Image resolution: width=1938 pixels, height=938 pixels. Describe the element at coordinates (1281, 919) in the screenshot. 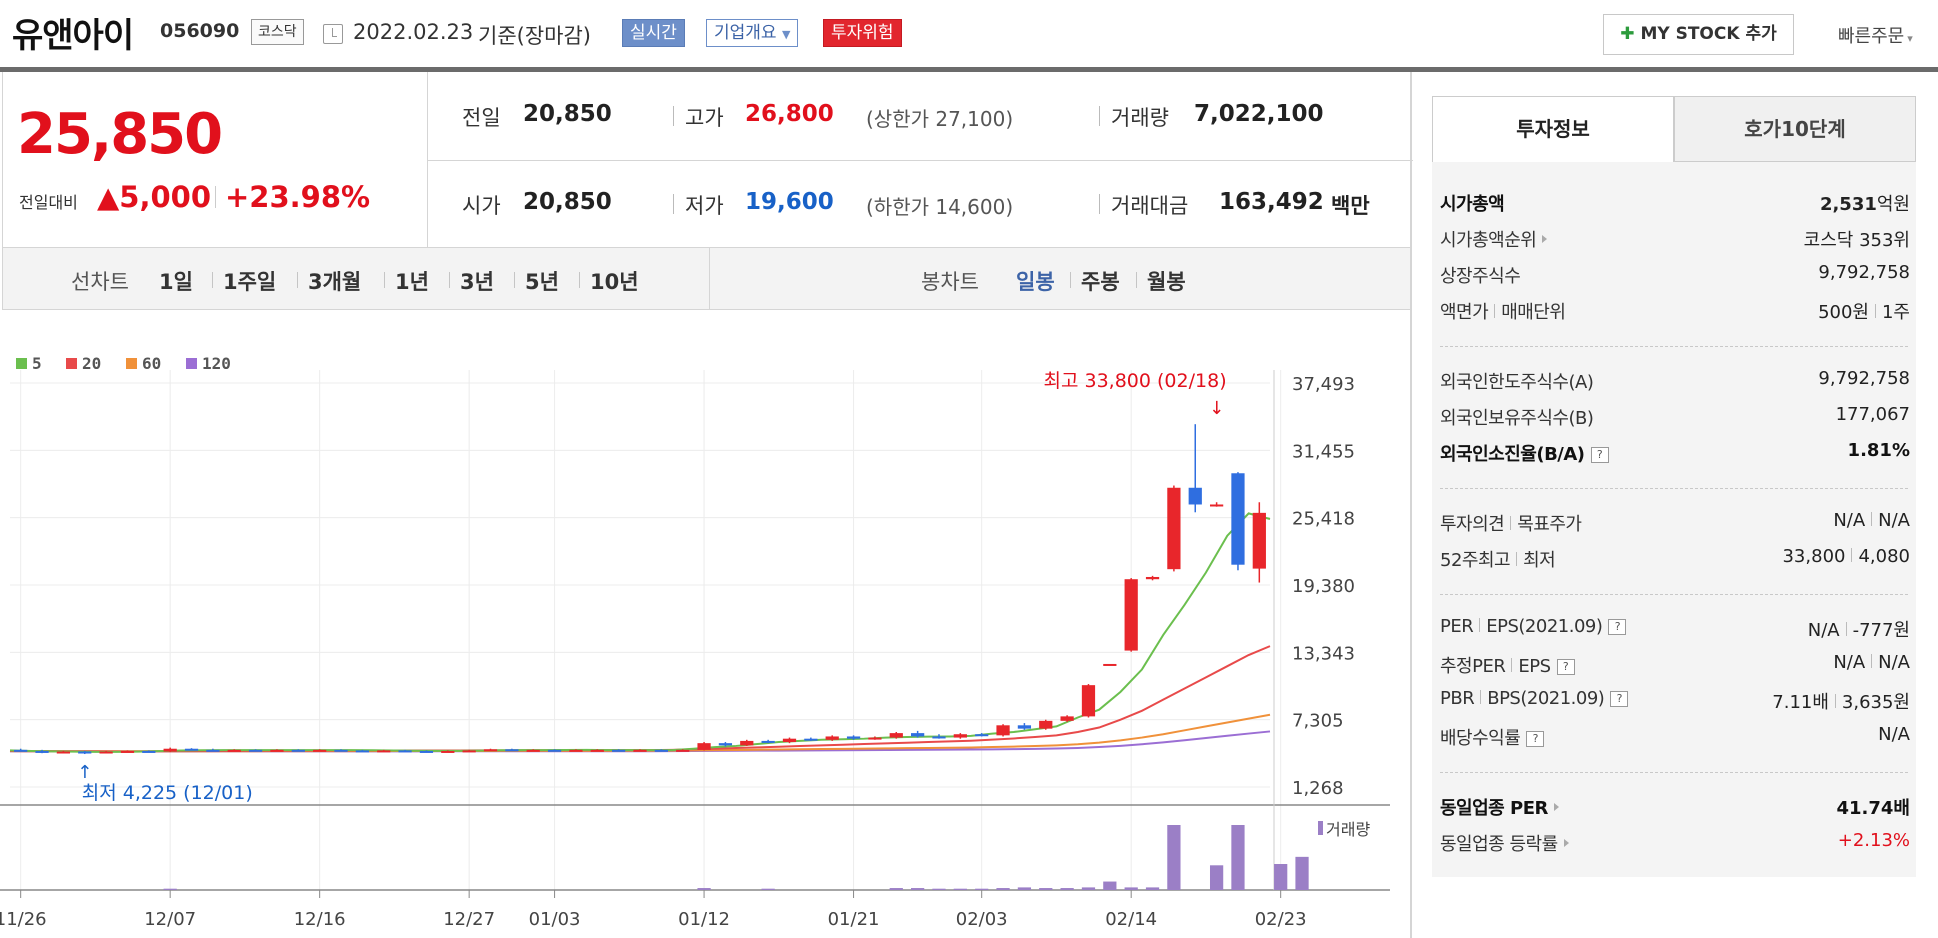

I see `x-tick-label: 02/23` at that location.